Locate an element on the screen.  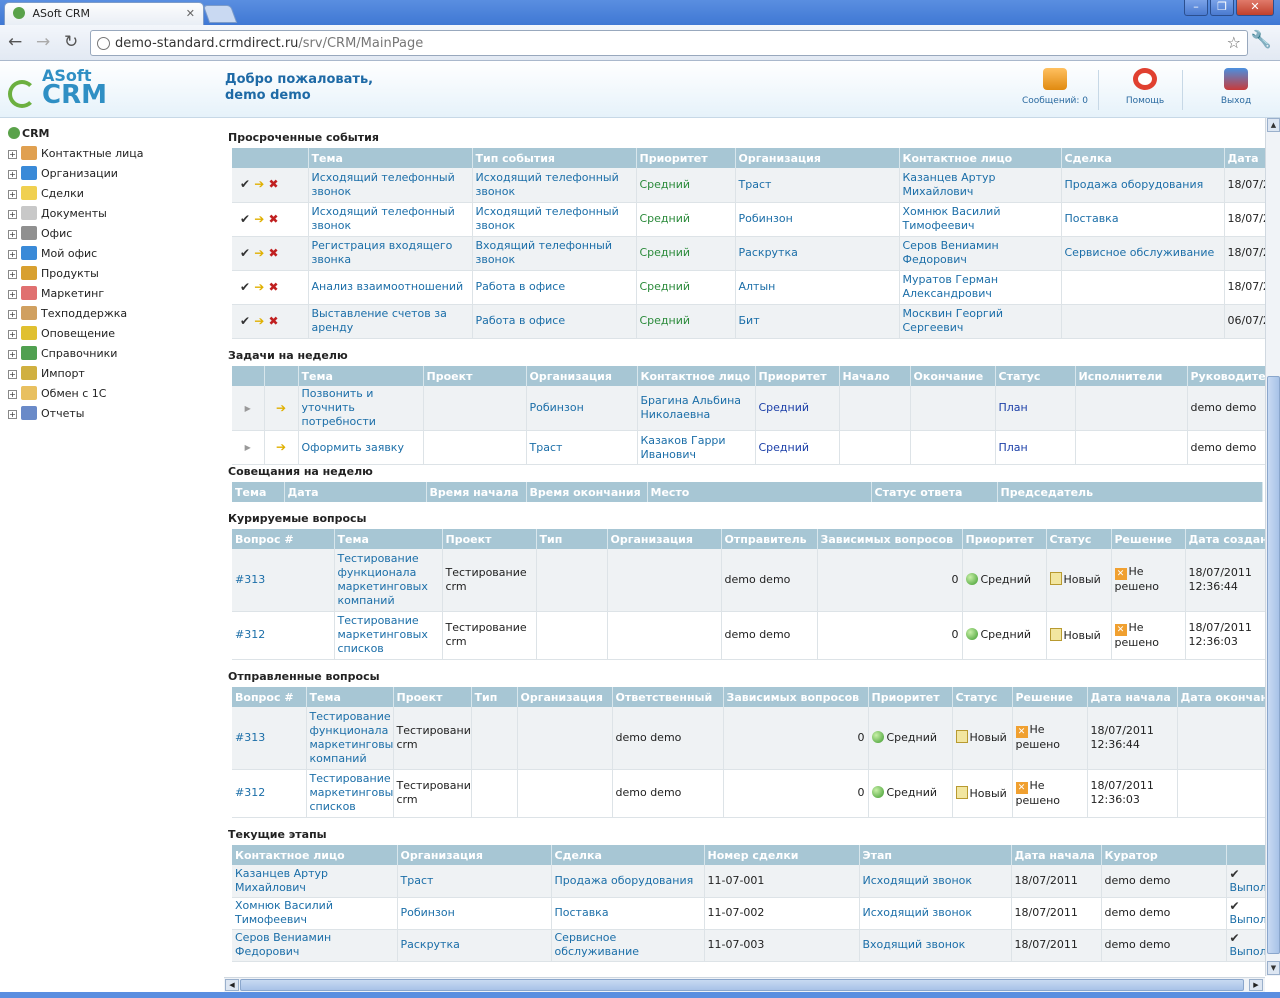
reload-icon: ↻ is located at coordinates (71, 42).